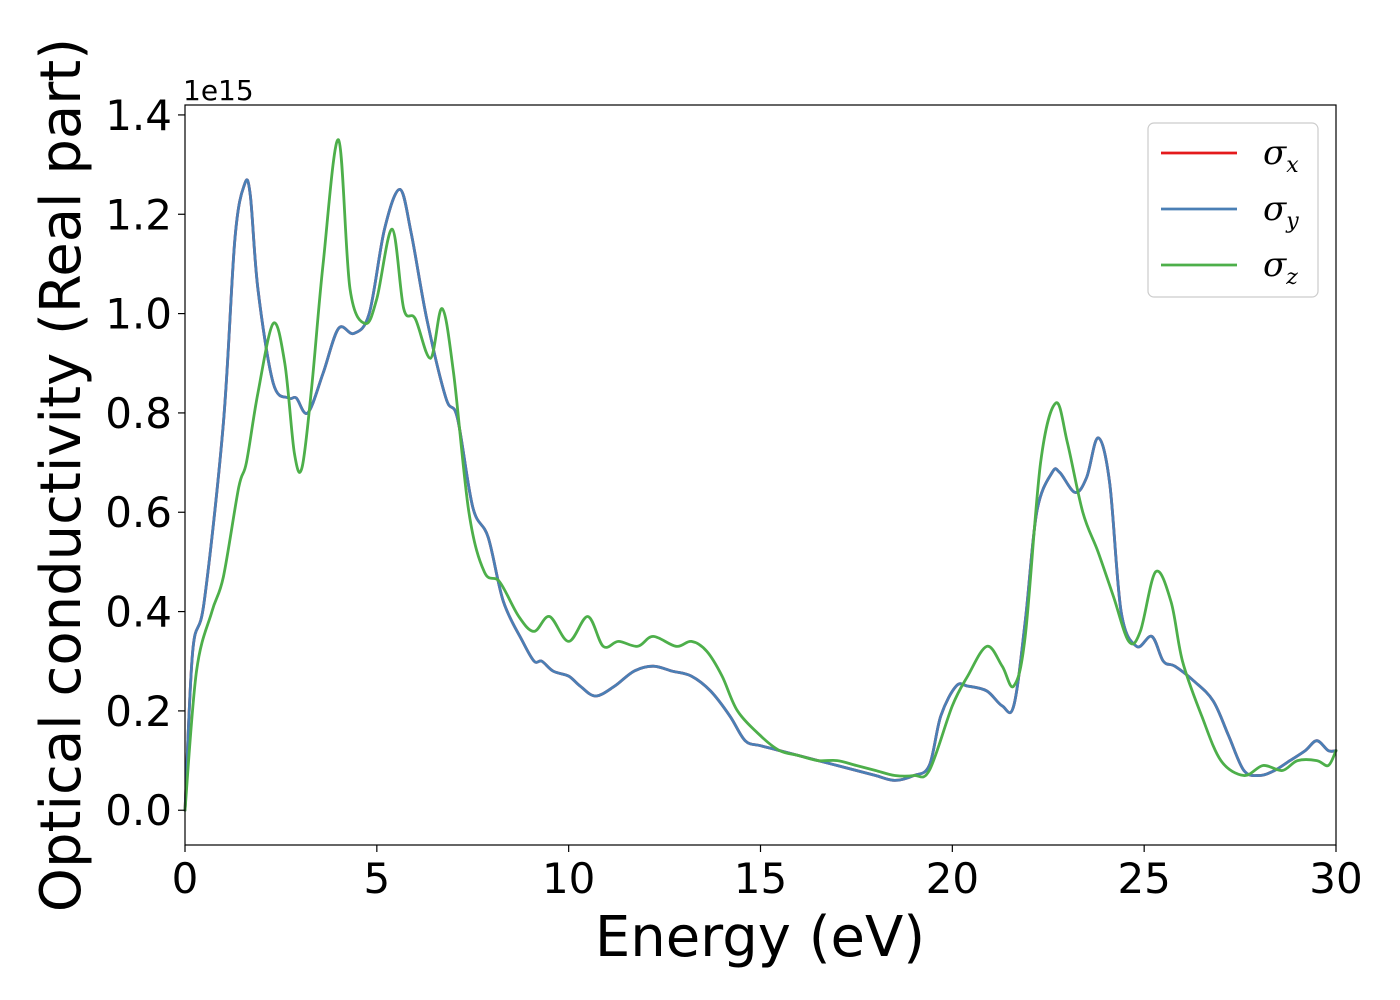 This screenshot has width=1400, height=1000. I want to click on y-tick-label: 0.6, so click(138, 512).